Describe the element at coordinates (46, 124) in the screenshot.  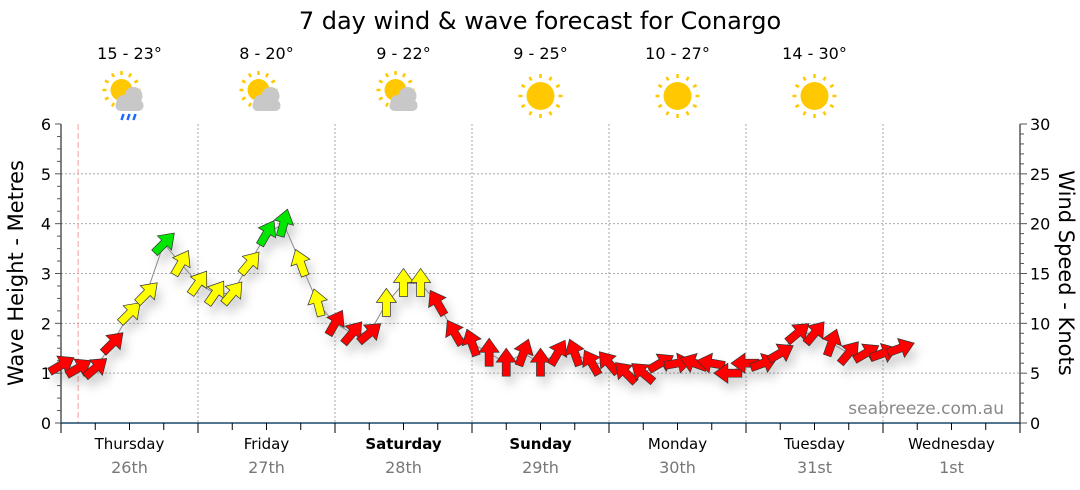
I see `y-tick-label: 6` at that location.